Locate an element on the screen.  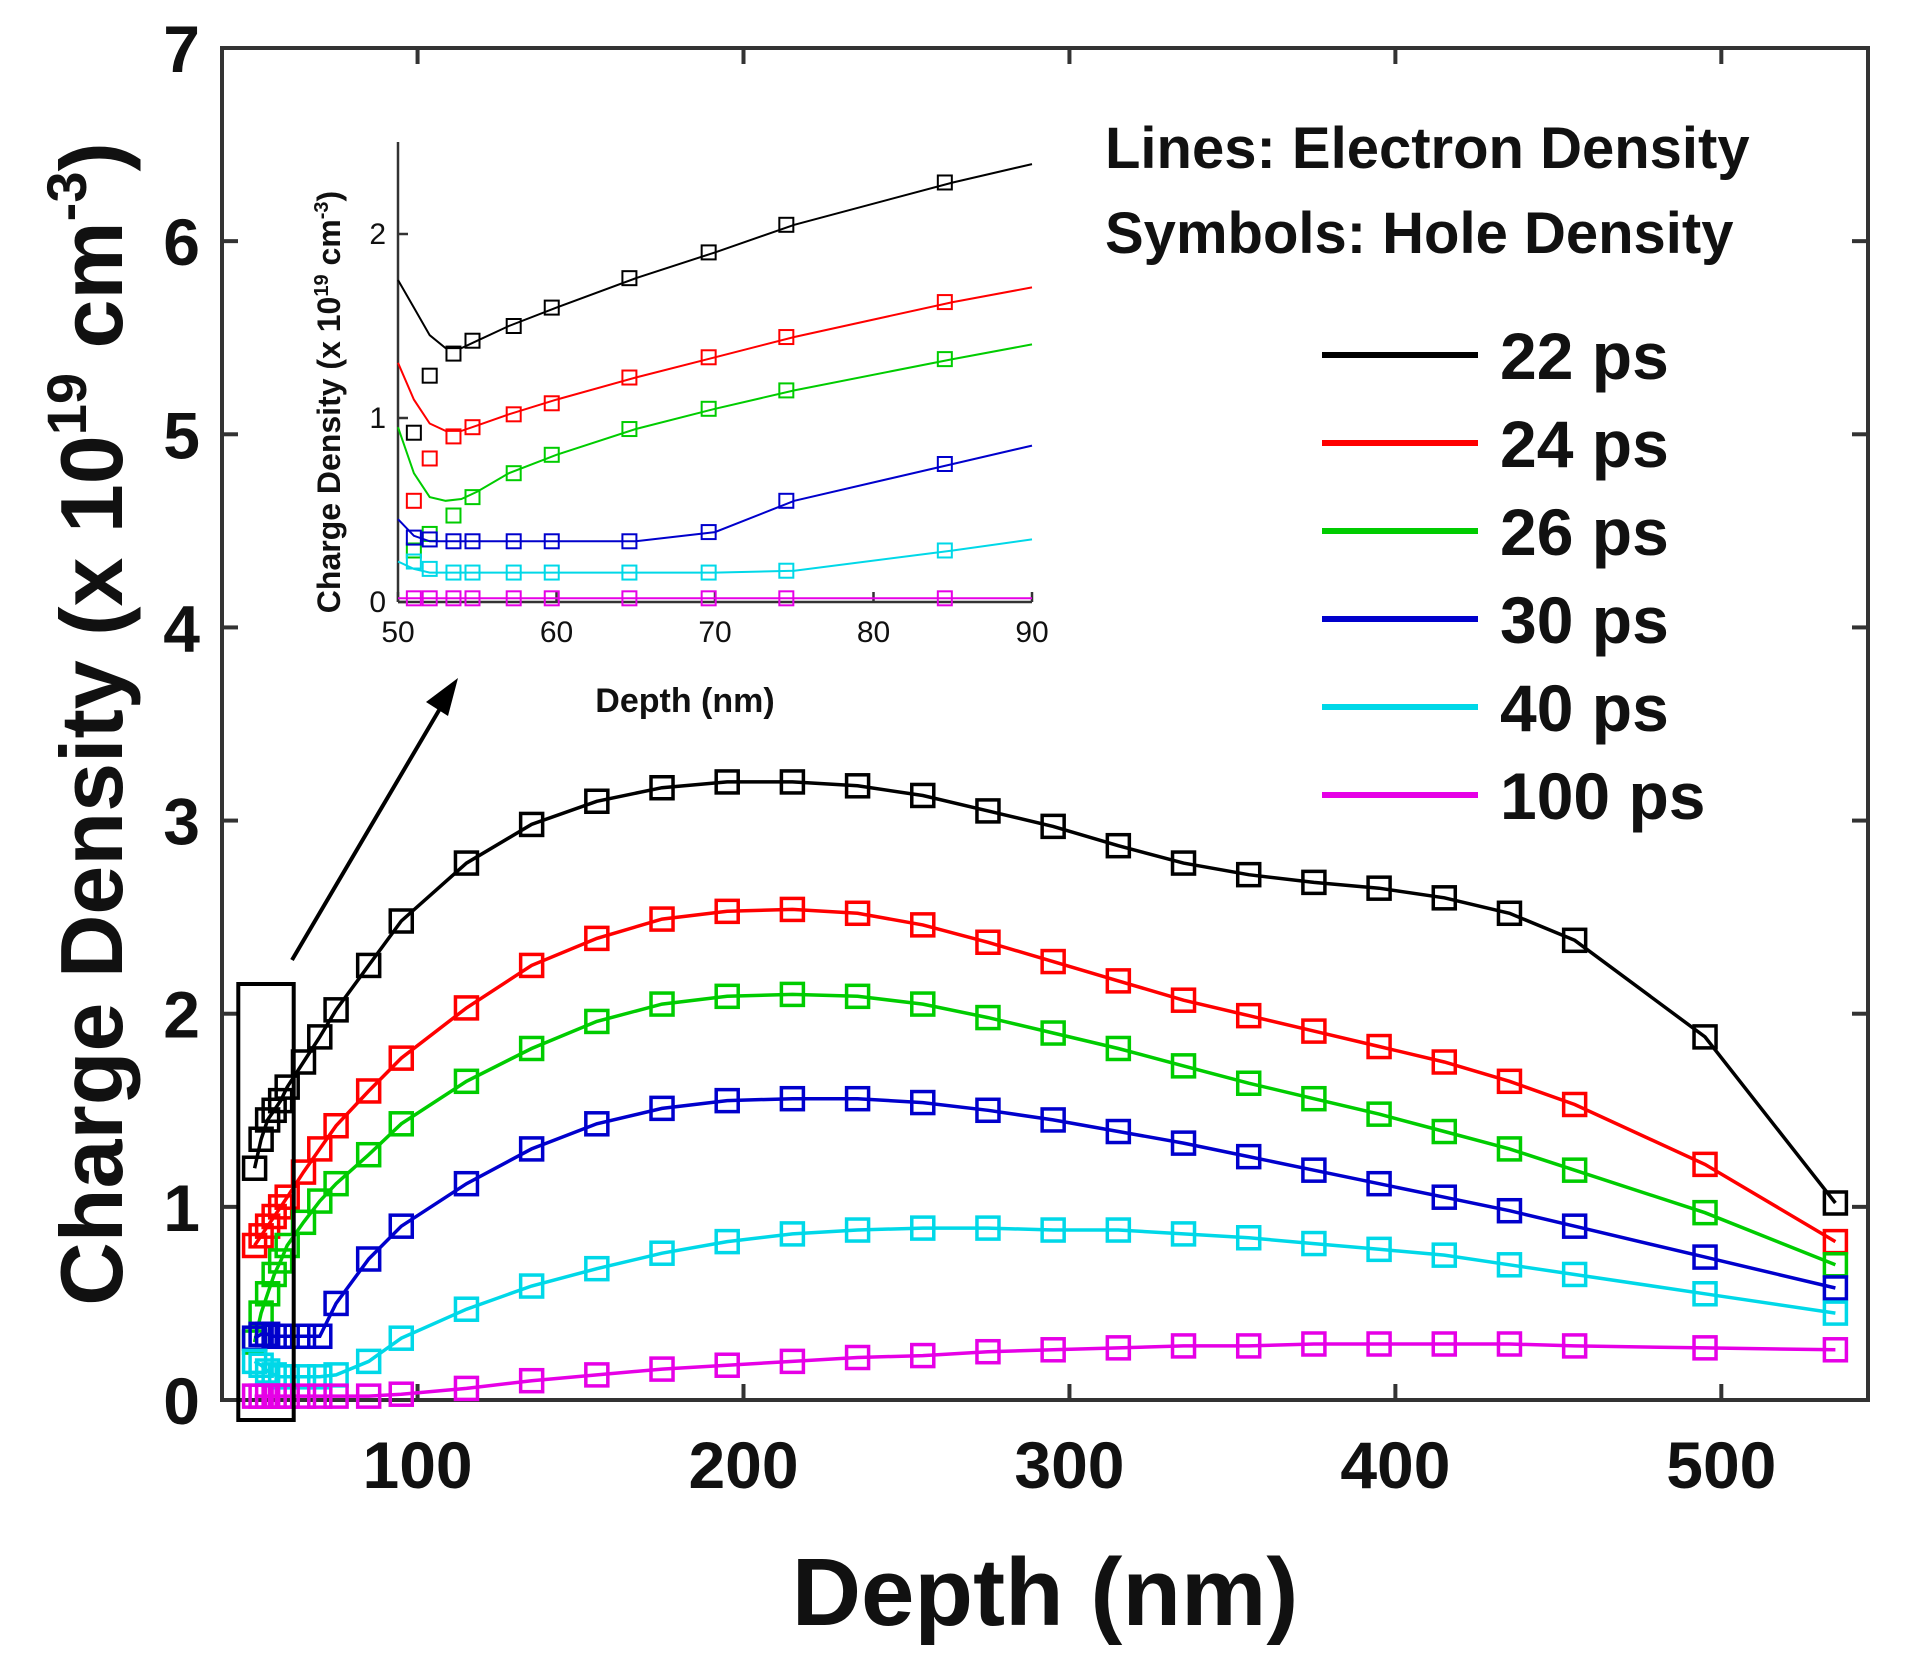
y-axis-title-exponent: 19 is located at coordinates (66, 404).